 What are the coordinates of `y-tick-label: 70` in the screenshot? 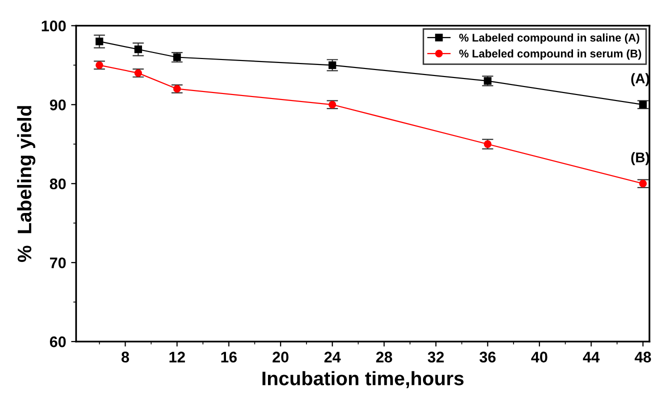 It's located at (58, 262).